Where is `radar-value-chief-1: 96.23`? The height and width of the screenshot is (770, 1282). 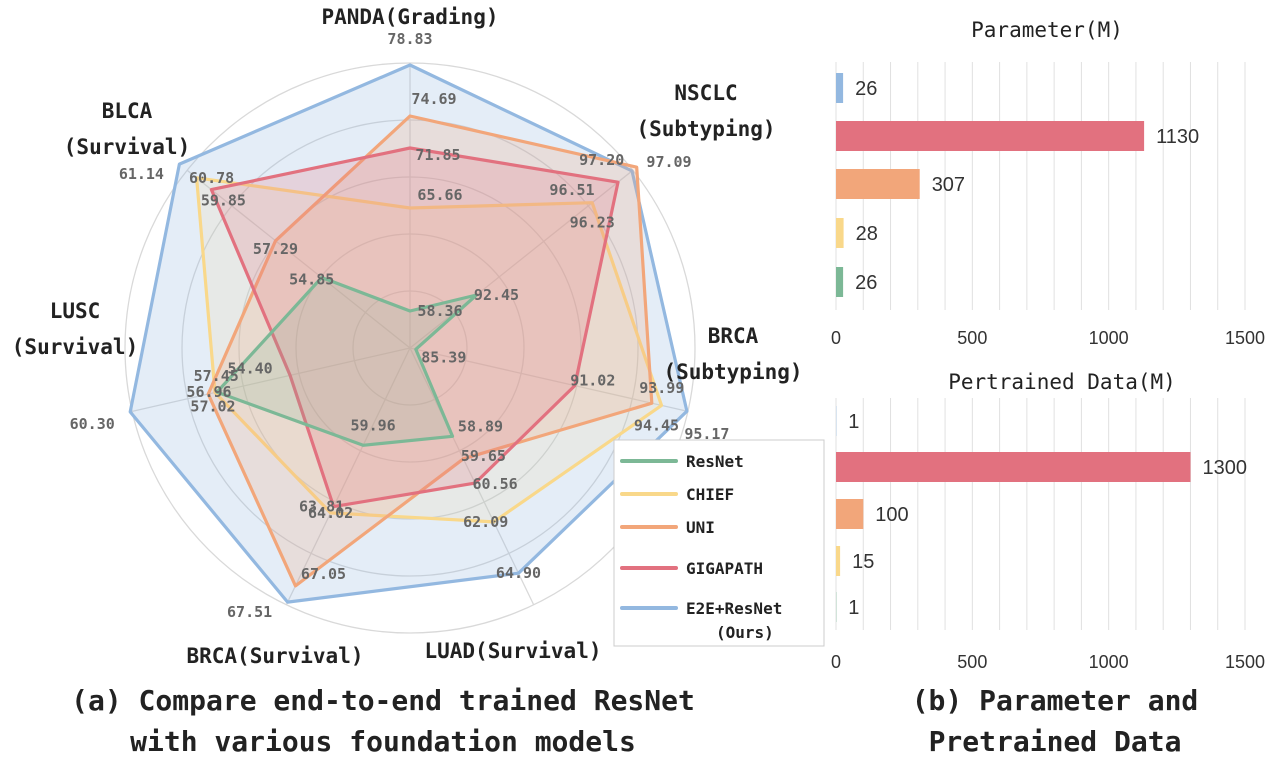
radar-value-chief-1: 96.23 is located at coordinates (592, 223).